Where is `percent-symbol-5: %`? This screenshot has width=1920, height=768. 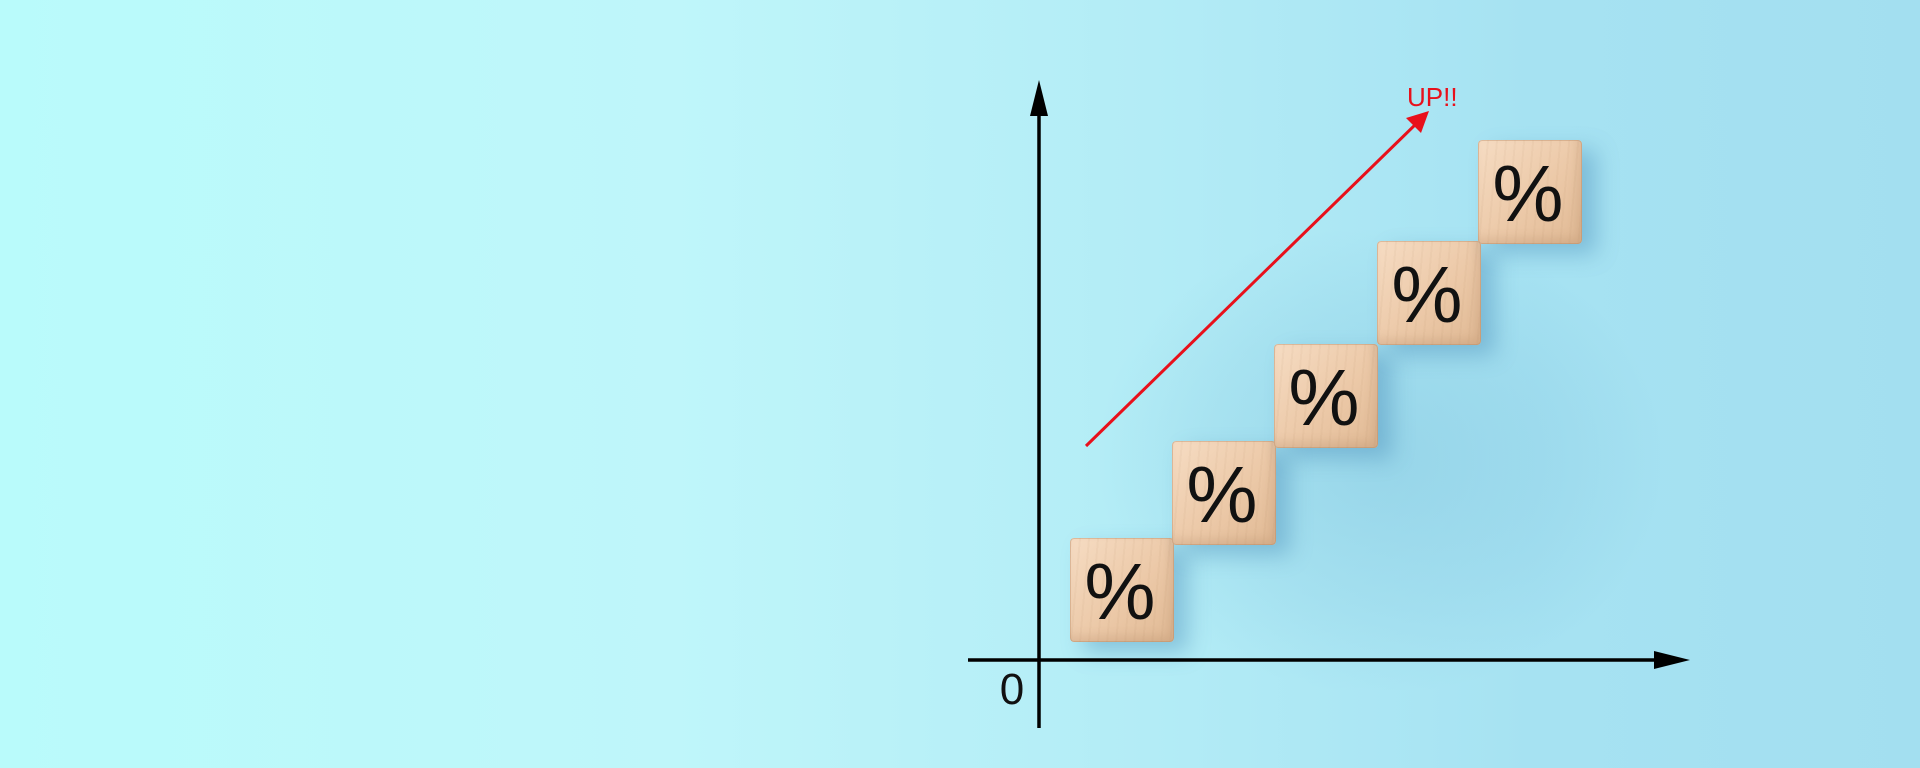
percent-symbol-5: % is located at coordinates (1528, 193).